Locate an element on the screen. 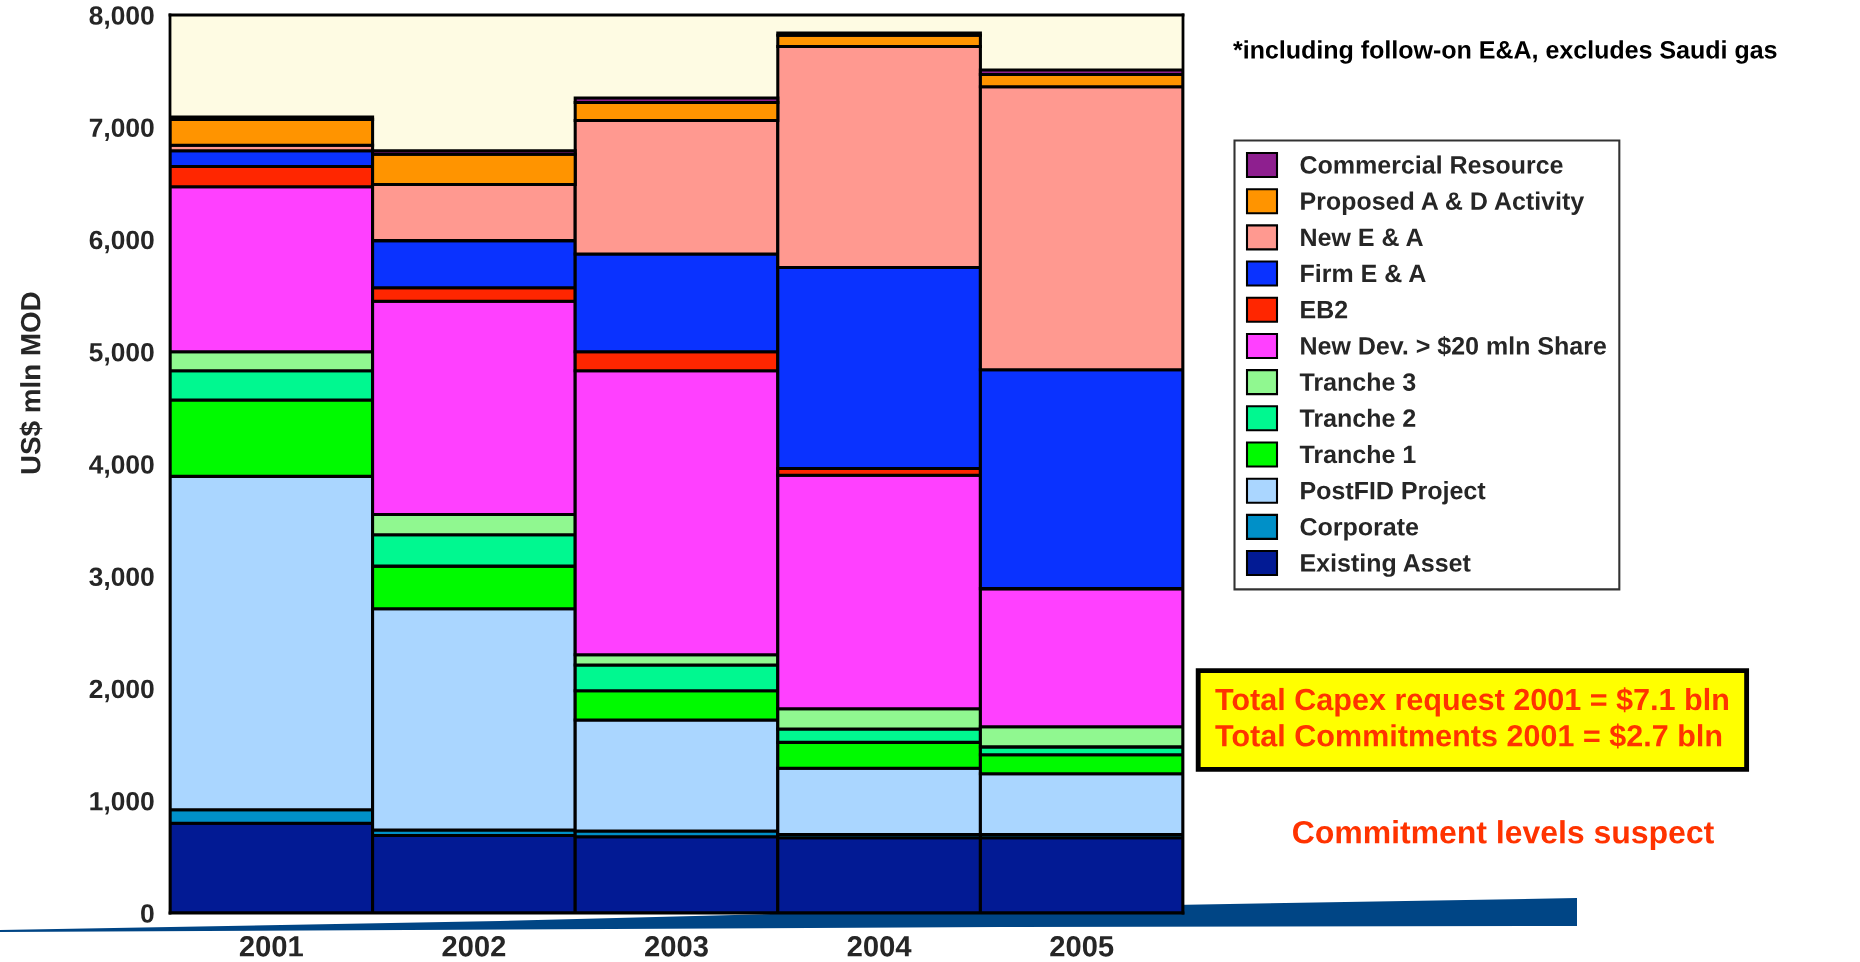 The height and width of the screenshot is (962, 1860). y-tick-label: 3,000 is located at coordinates (121, 578).